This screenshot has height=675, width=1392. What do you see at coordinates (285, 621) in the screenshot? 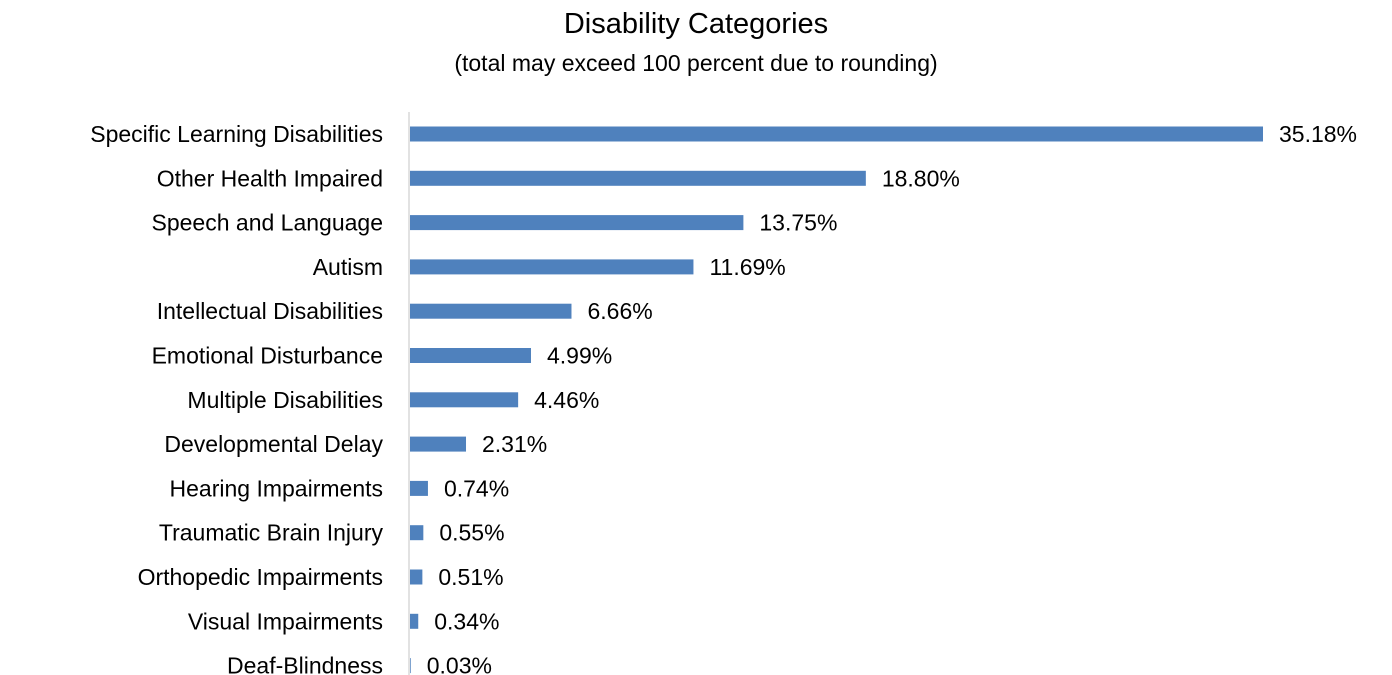
I see `category-label: Visual Impairments` at bounding box center [285, 621].